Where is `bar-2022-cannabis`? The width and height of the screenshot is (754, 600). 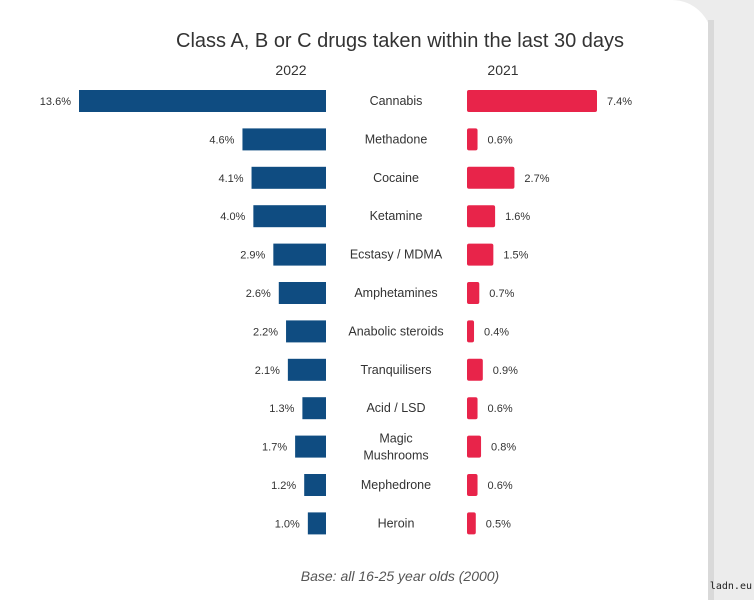 bar-2022-cannabis is located at coordinates (202, 101).